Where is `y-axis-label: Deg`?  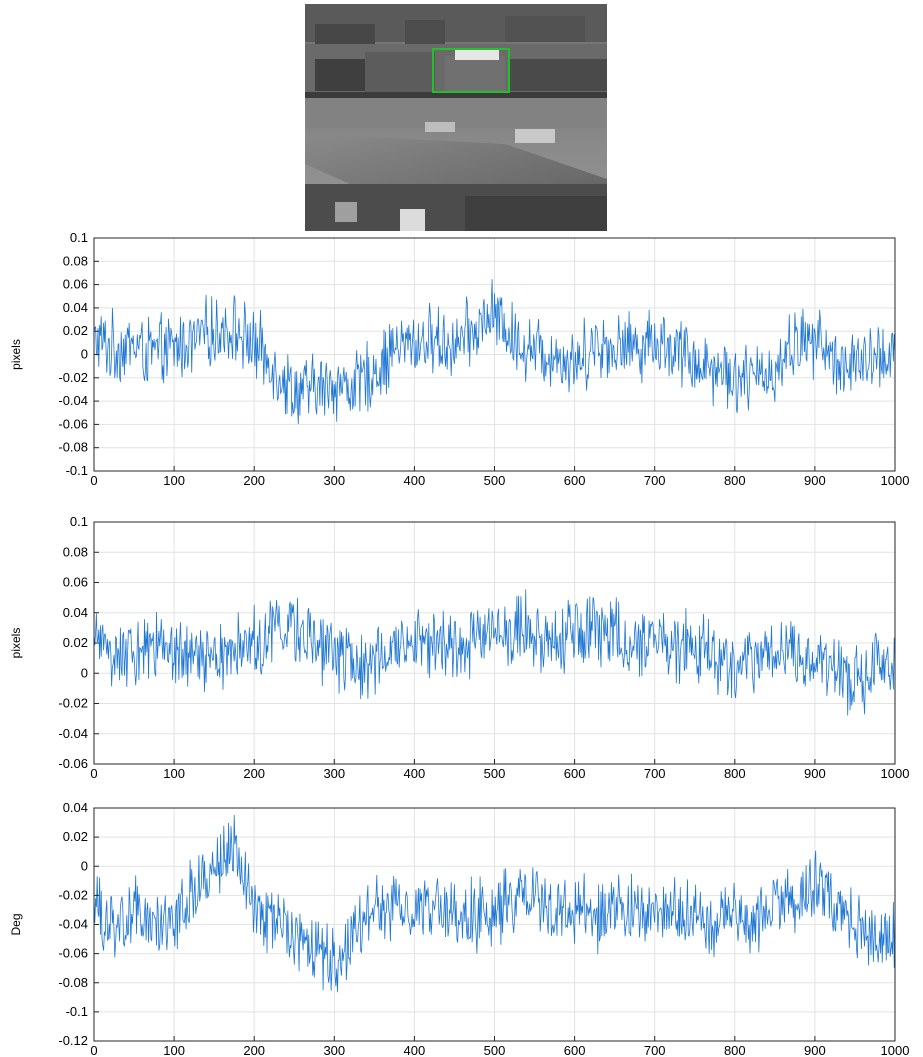 y-axis-label: Deg is located at coordinates (16, 924).